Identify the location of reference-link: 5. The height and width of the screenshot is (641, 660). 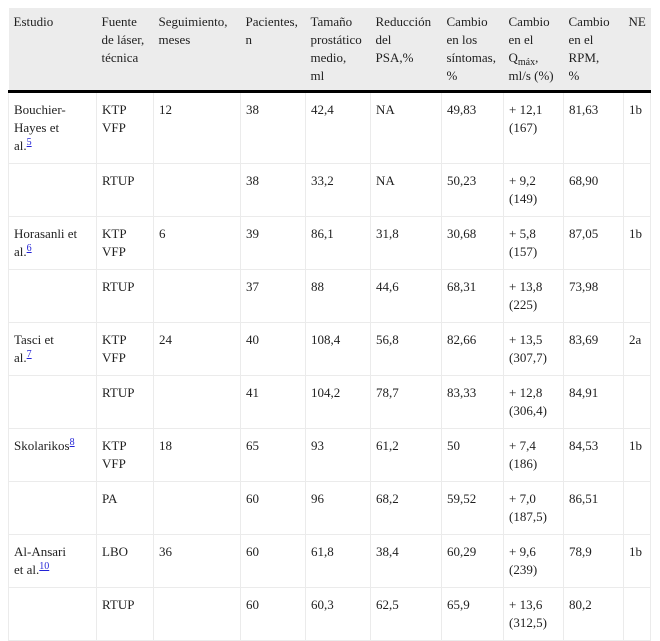
(29, 142).